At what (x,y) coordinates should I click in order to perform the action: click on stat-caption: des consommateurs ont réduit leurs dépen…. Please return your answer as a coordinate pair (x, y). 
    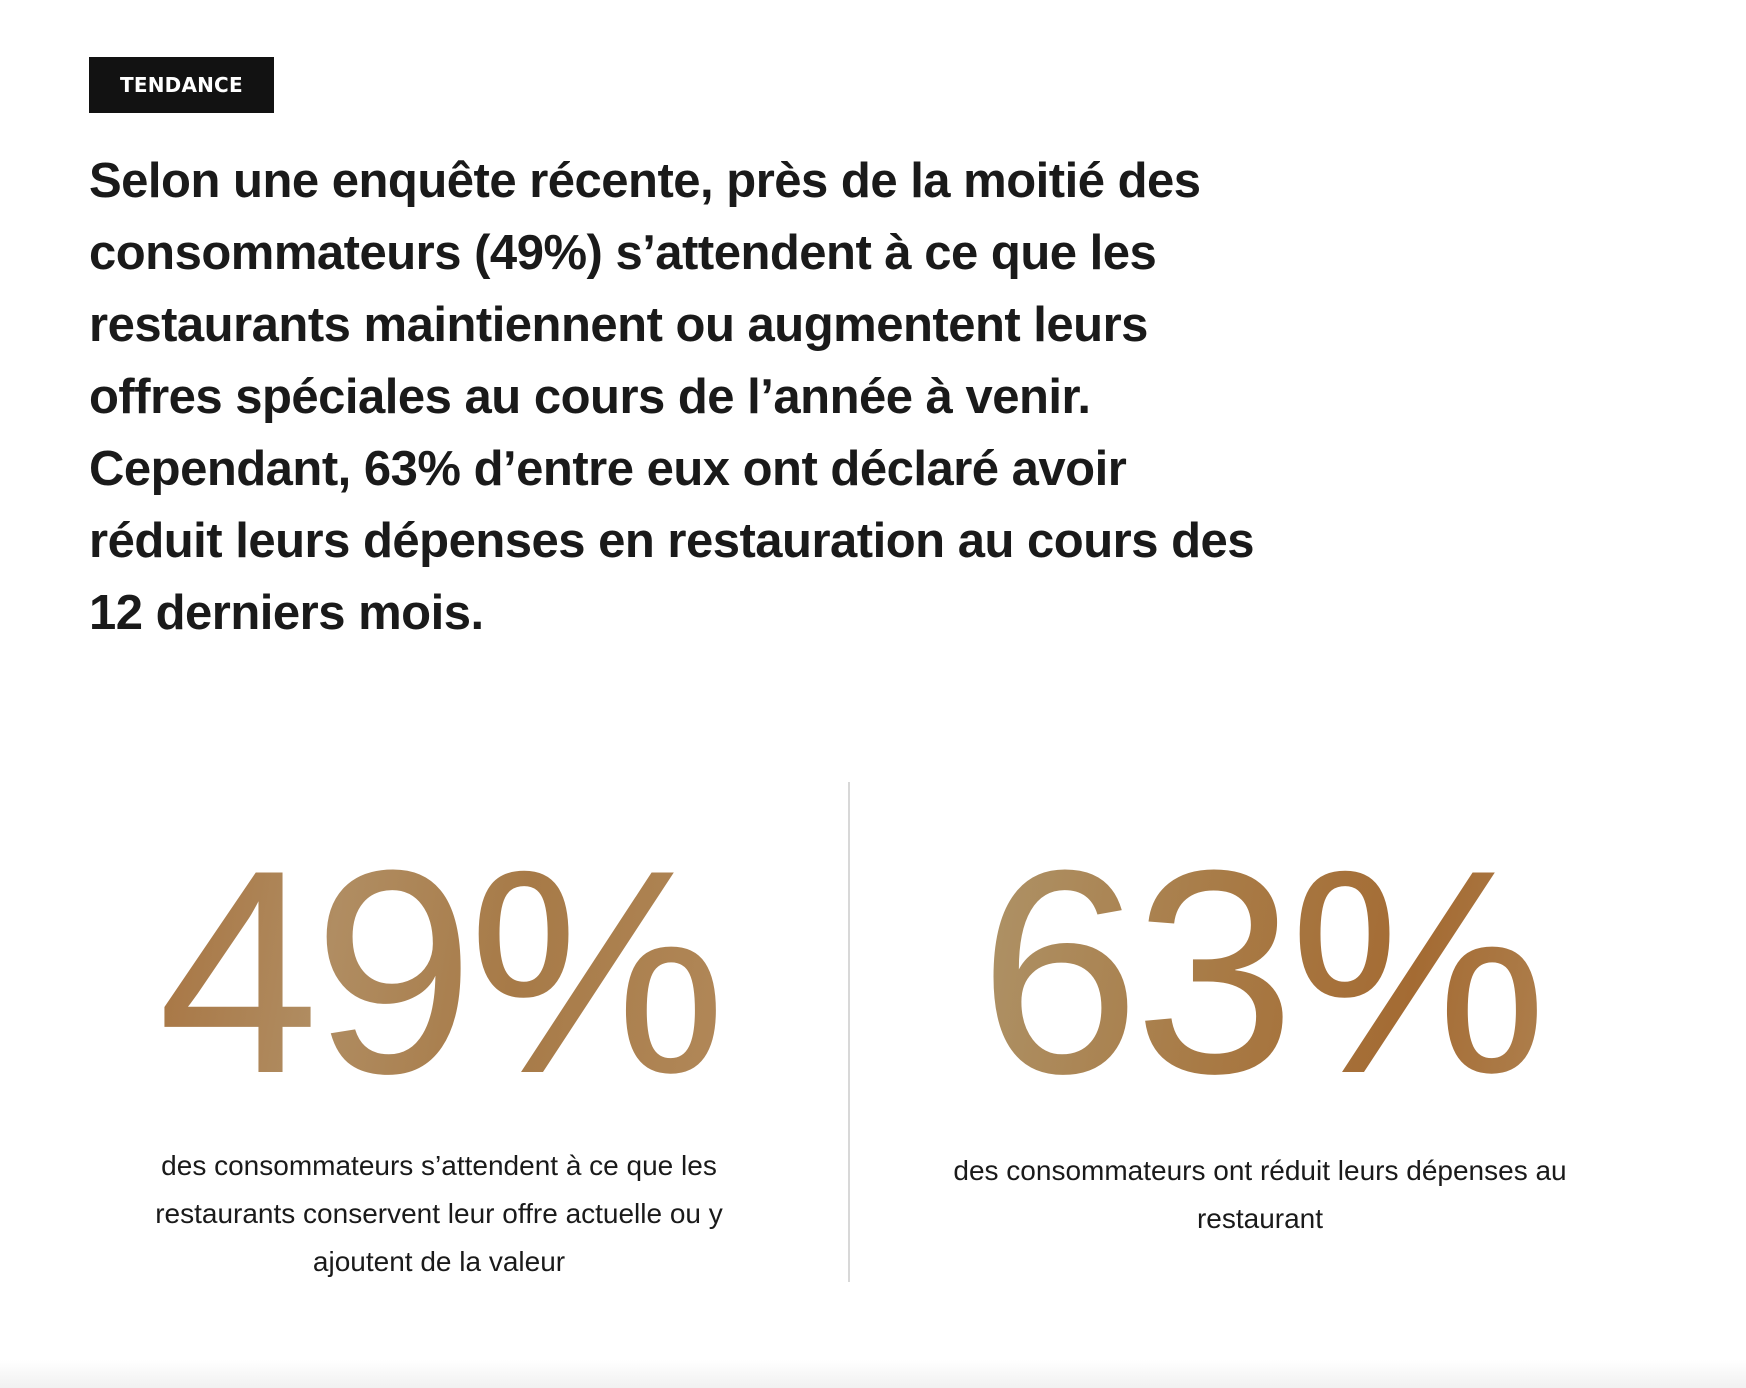
    Looking at the image, I should click on (1260, 1194).